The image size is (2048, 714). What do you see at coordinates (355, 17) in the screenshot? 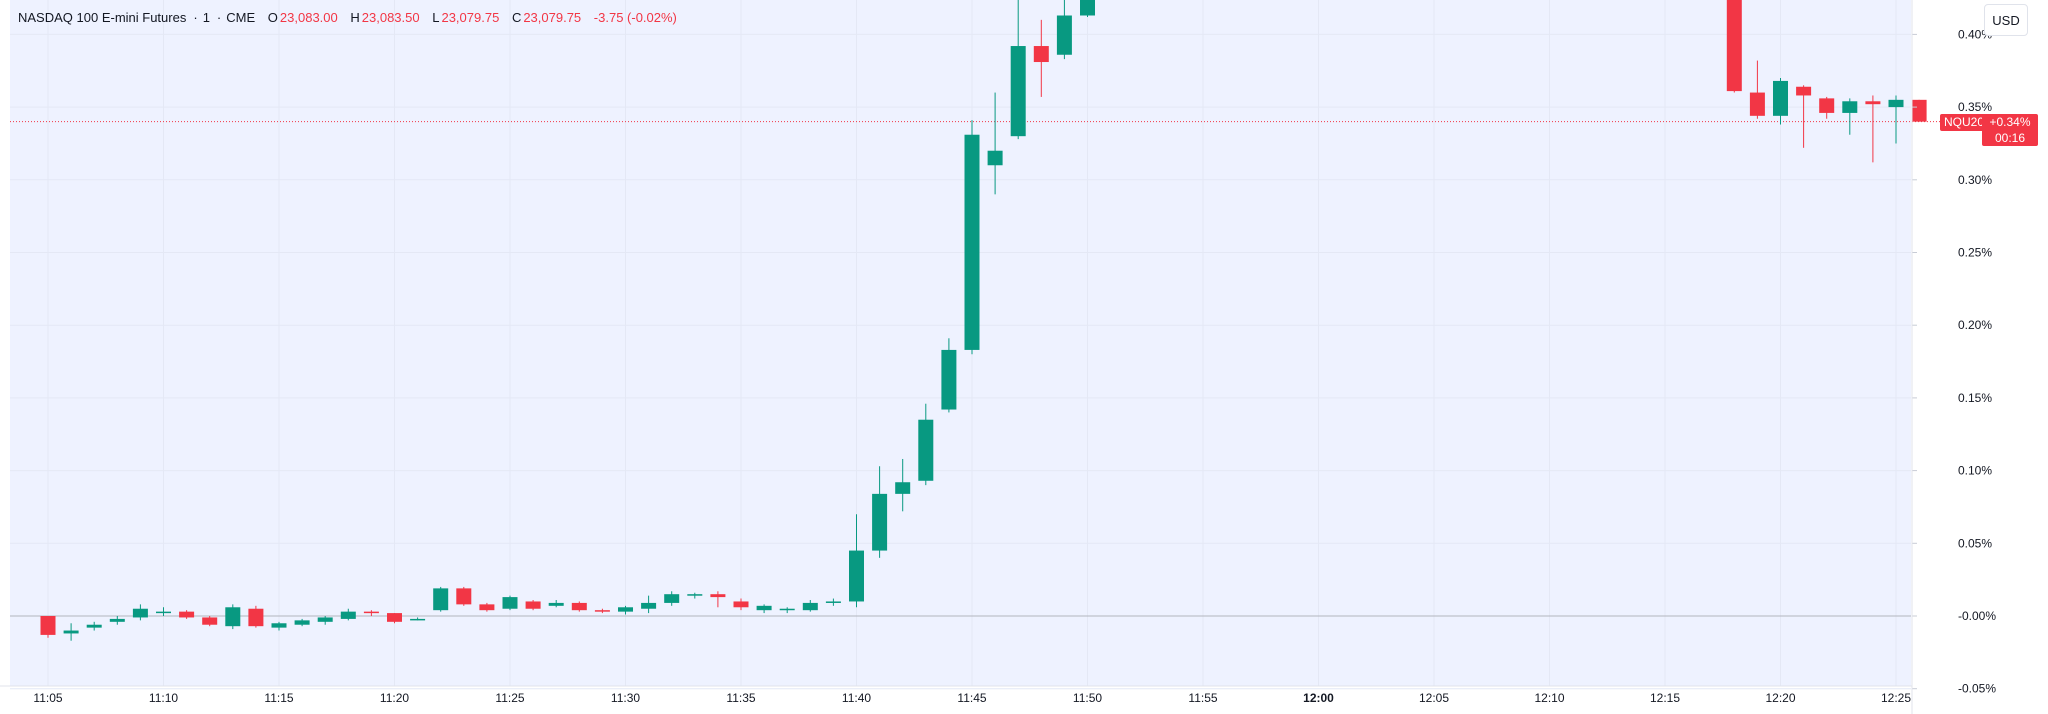
I see `high-key: H` at bounding box center [355, 17].